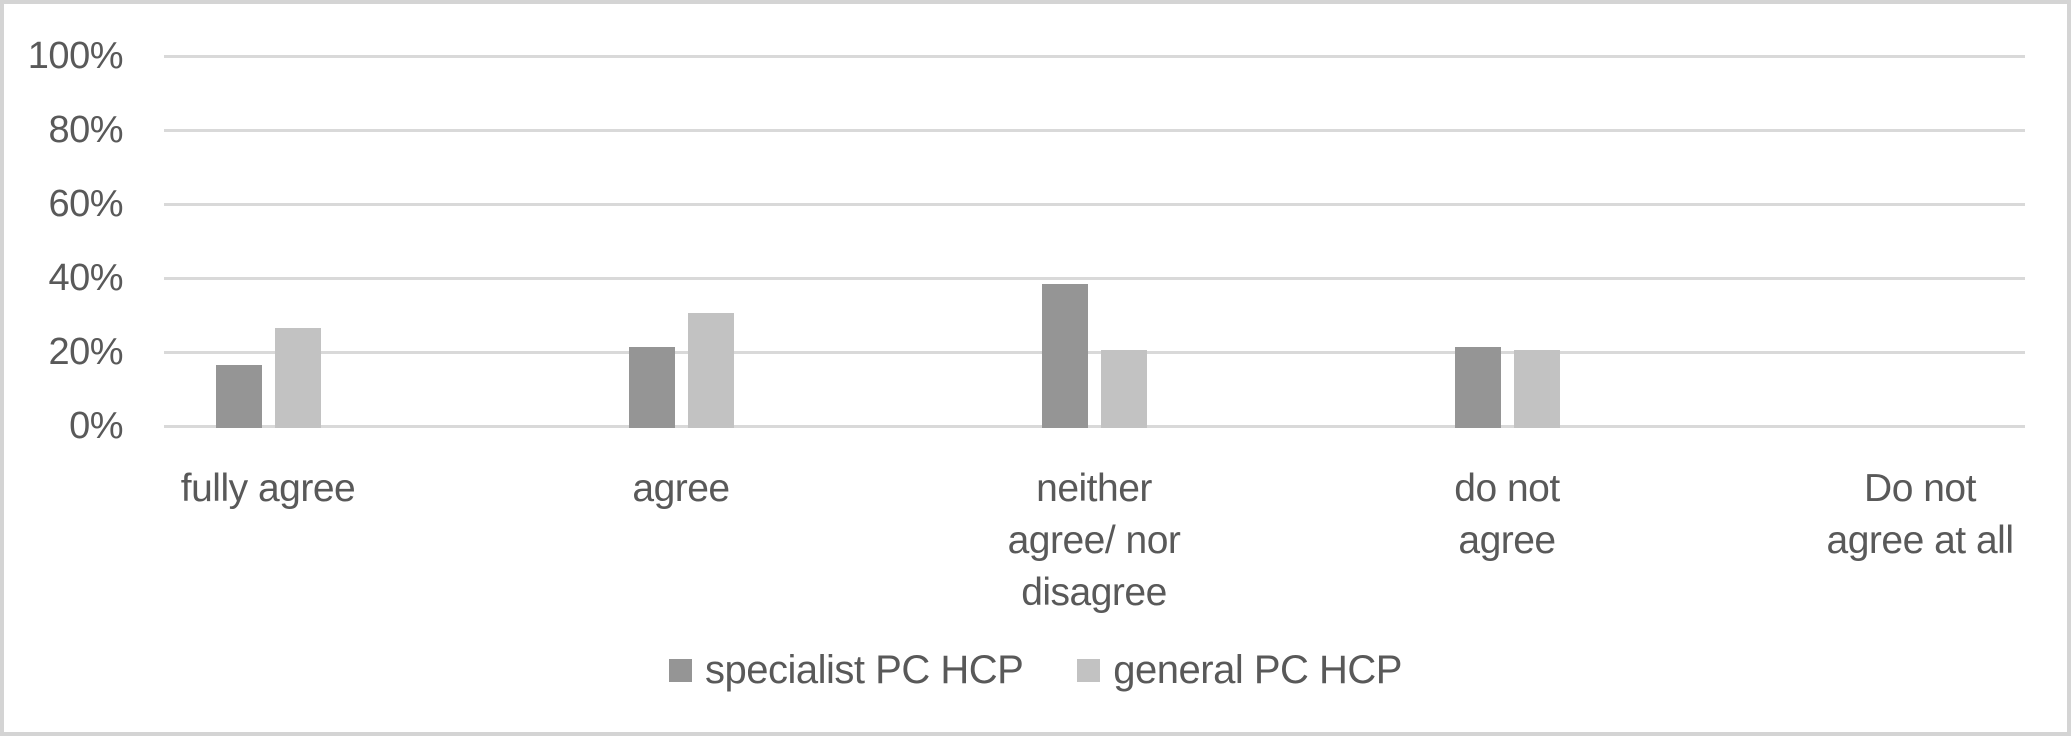 The height and width of the screenshot is (736, 2071). I want to click on bar-specialist-pc-hcp-agree, so click(652, 387).